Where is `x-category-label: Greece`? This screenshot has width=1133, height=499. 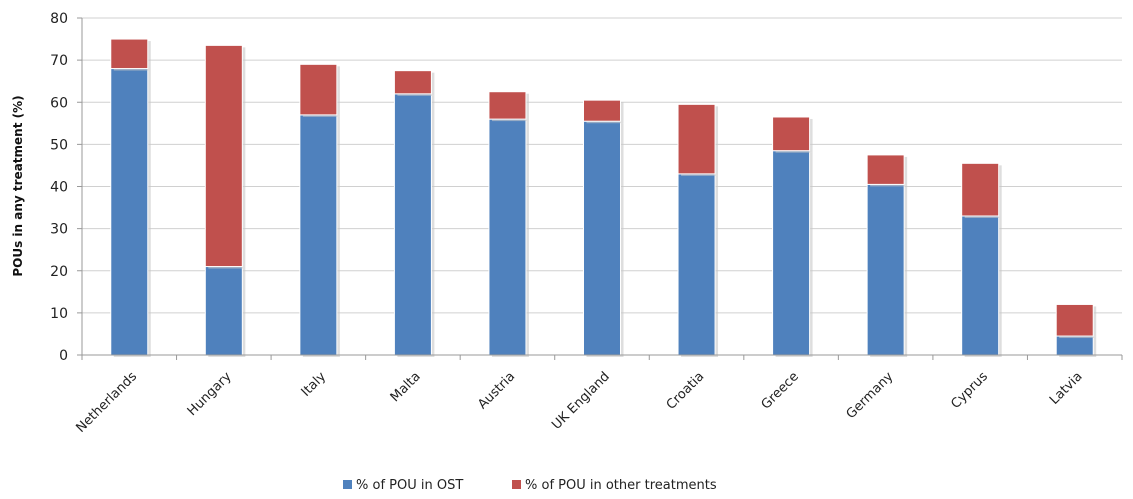 x-category-label: Greece is located at coordinates (780, 390).